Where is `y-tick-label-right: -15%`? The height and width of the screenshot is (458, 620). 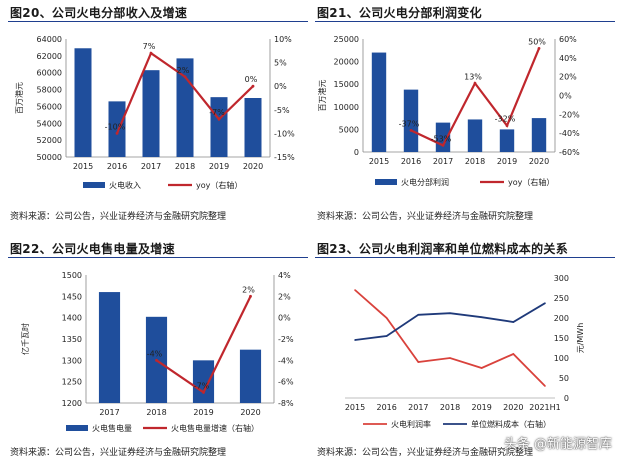 y-tick-label-right: -15% is located at coordinates (284, 157).